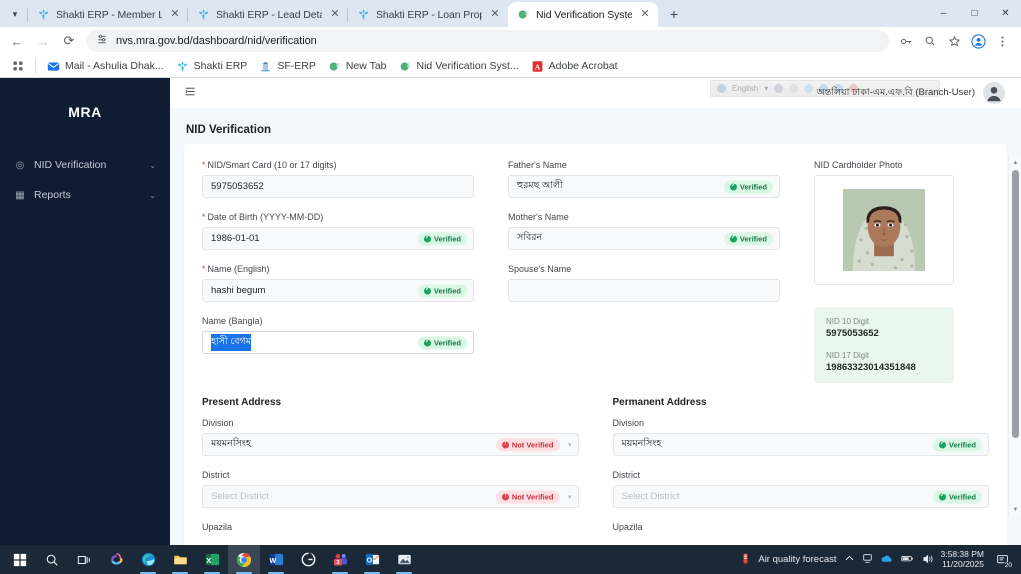 The height and width of the screenshot is (574, 1021). Describe the element at coordinates (583, 14) in the screenshot. I see `browser-tab-active: Nid Verification System ✕` at that location.